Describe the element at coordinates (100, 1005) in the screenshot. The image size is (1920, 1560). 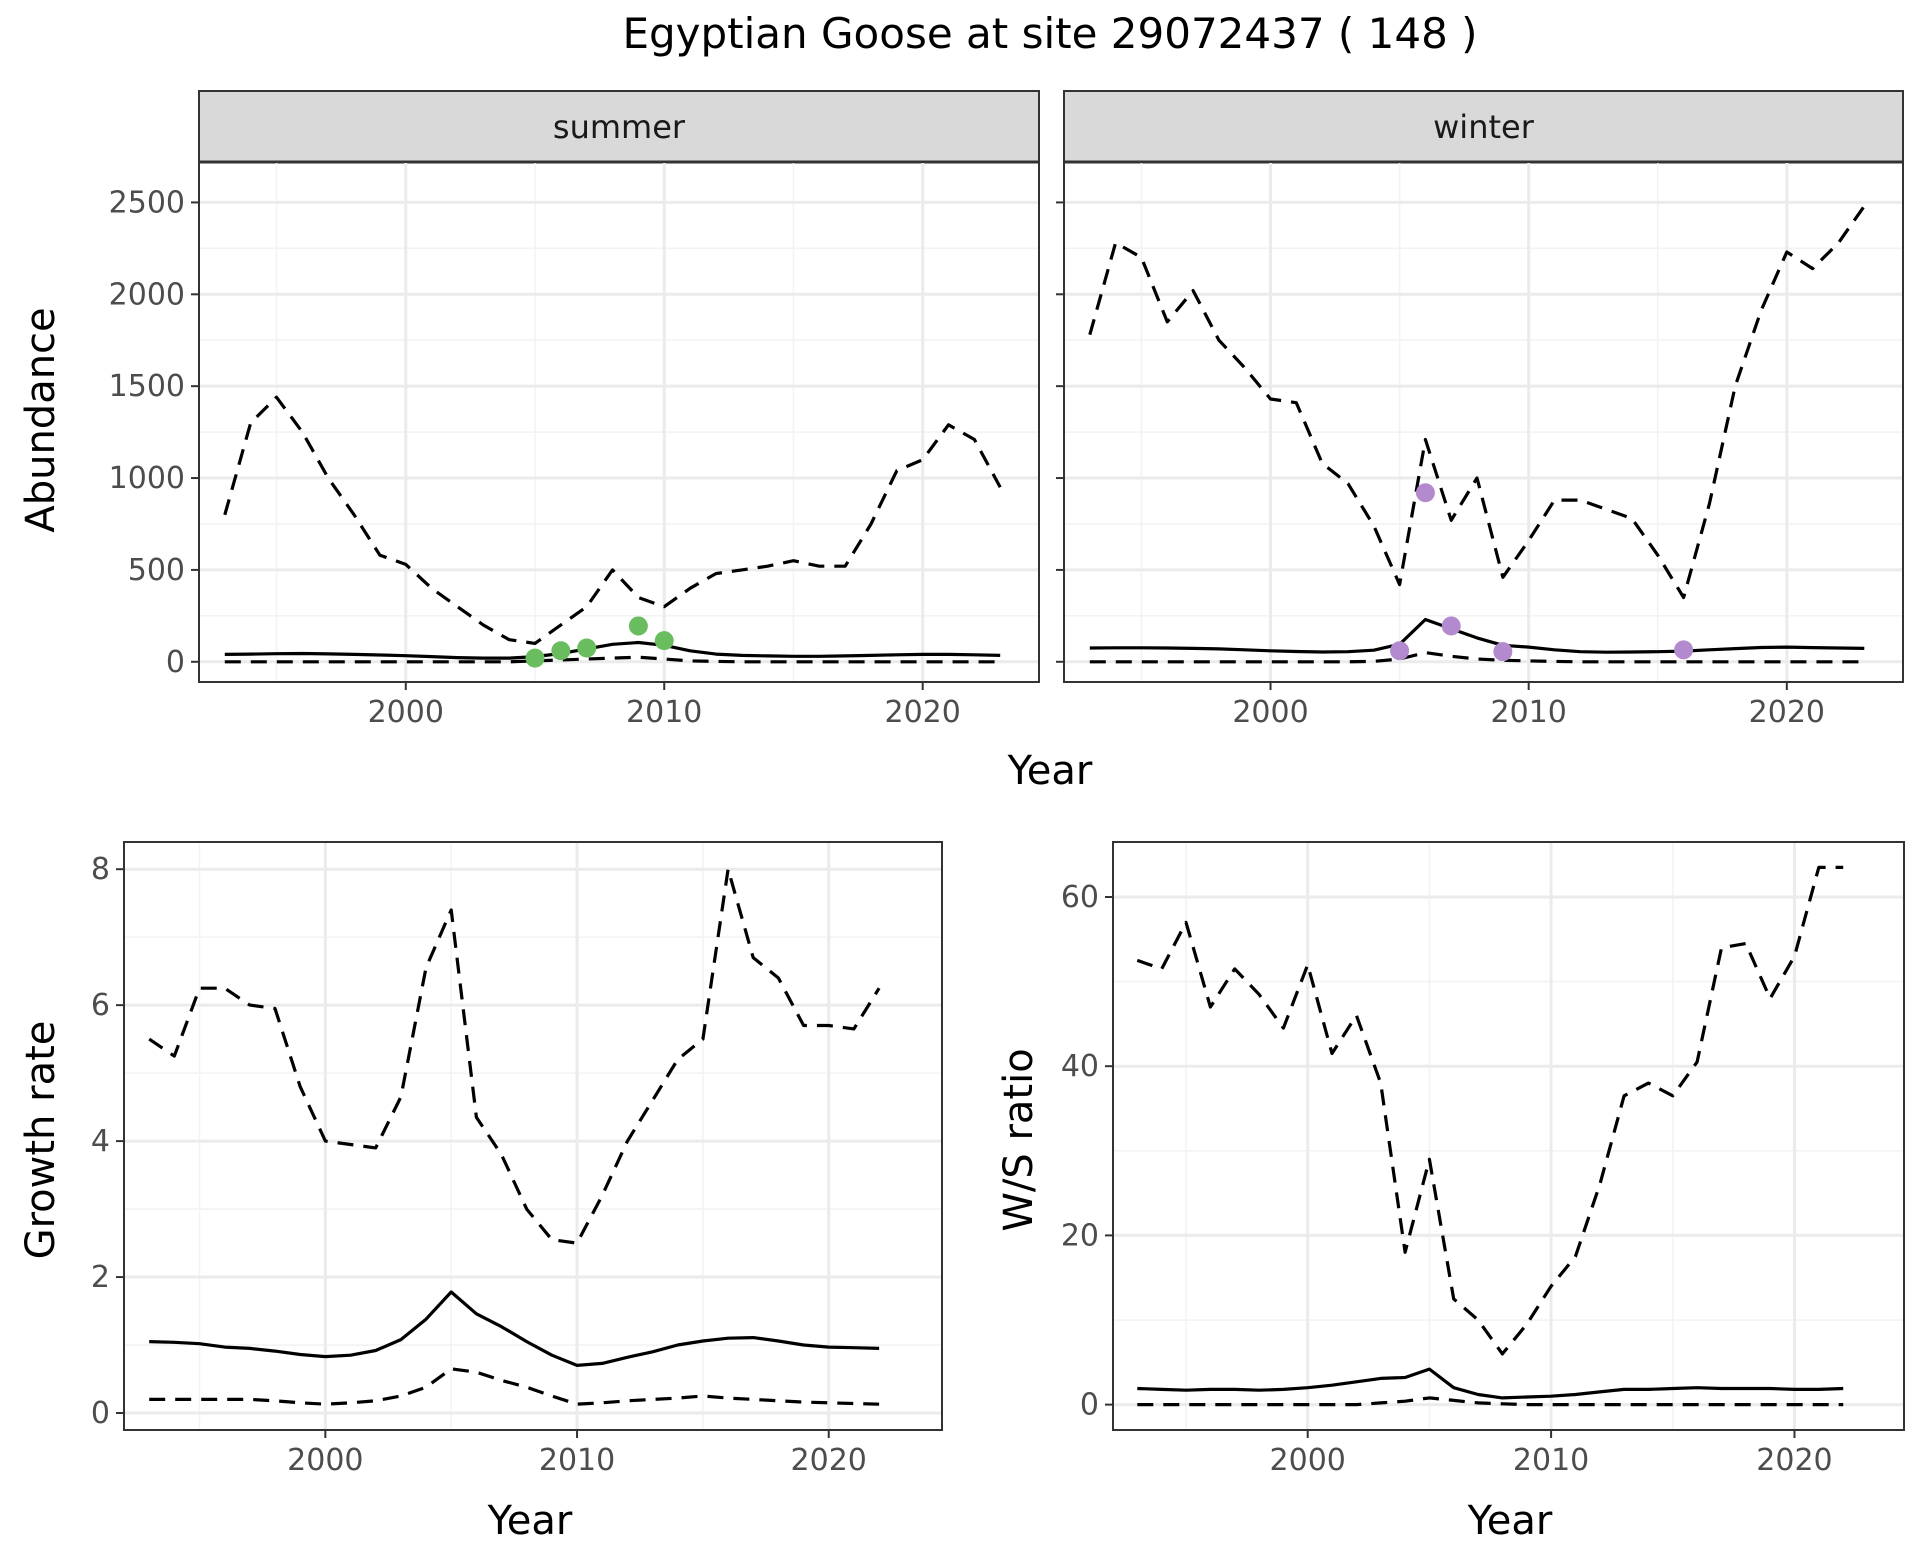
I see `growth-y-tick-label: 6` at that location.